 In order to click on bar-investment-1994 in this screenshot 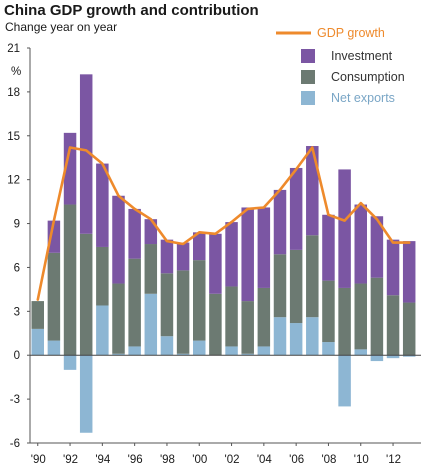, I will do `click(102, 205)`.